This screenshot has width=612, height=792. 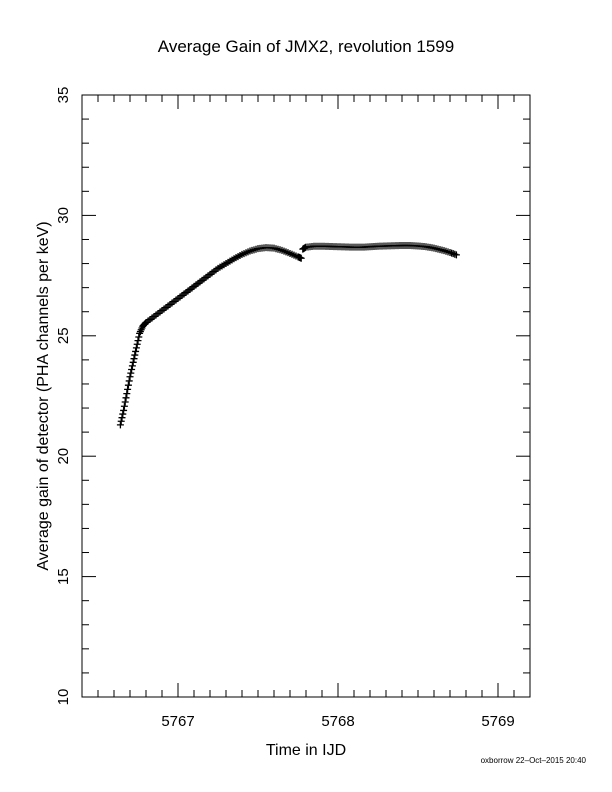 I want to click on data-points, so click(x=288, y=335).